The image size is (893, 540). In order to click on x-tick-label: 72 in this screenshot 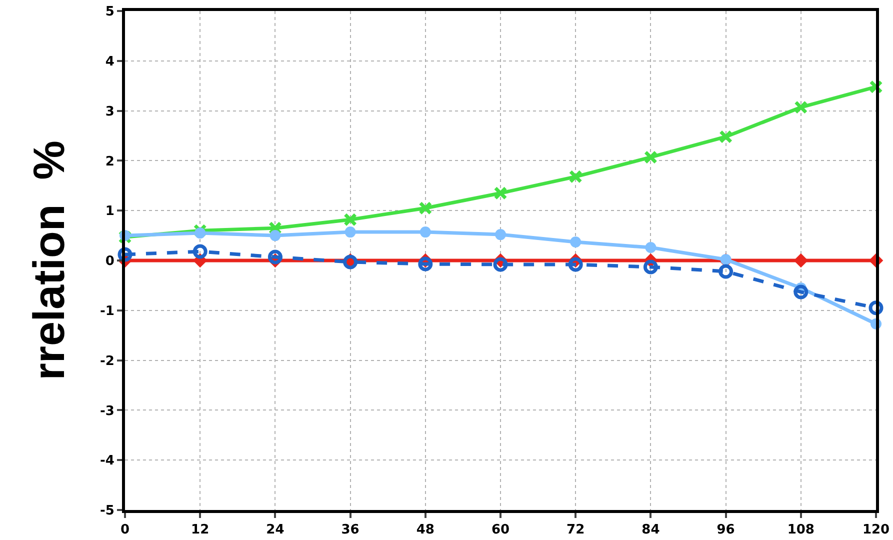, I will do `click(575, 530)`.